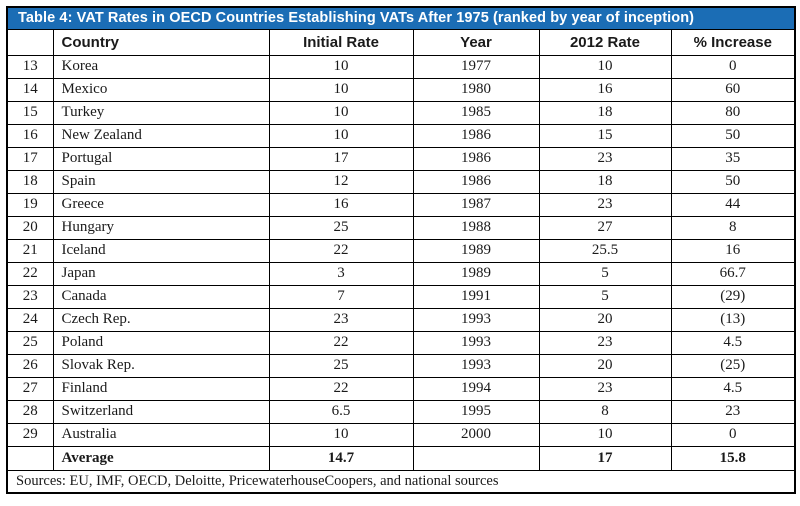 Image resolution: width=800 pixels, height=506 pixels. What do you see at coordinates (605, 435) in the screenshot?
I see `row-2012-rate: 10` at bounding box center [605, 435].